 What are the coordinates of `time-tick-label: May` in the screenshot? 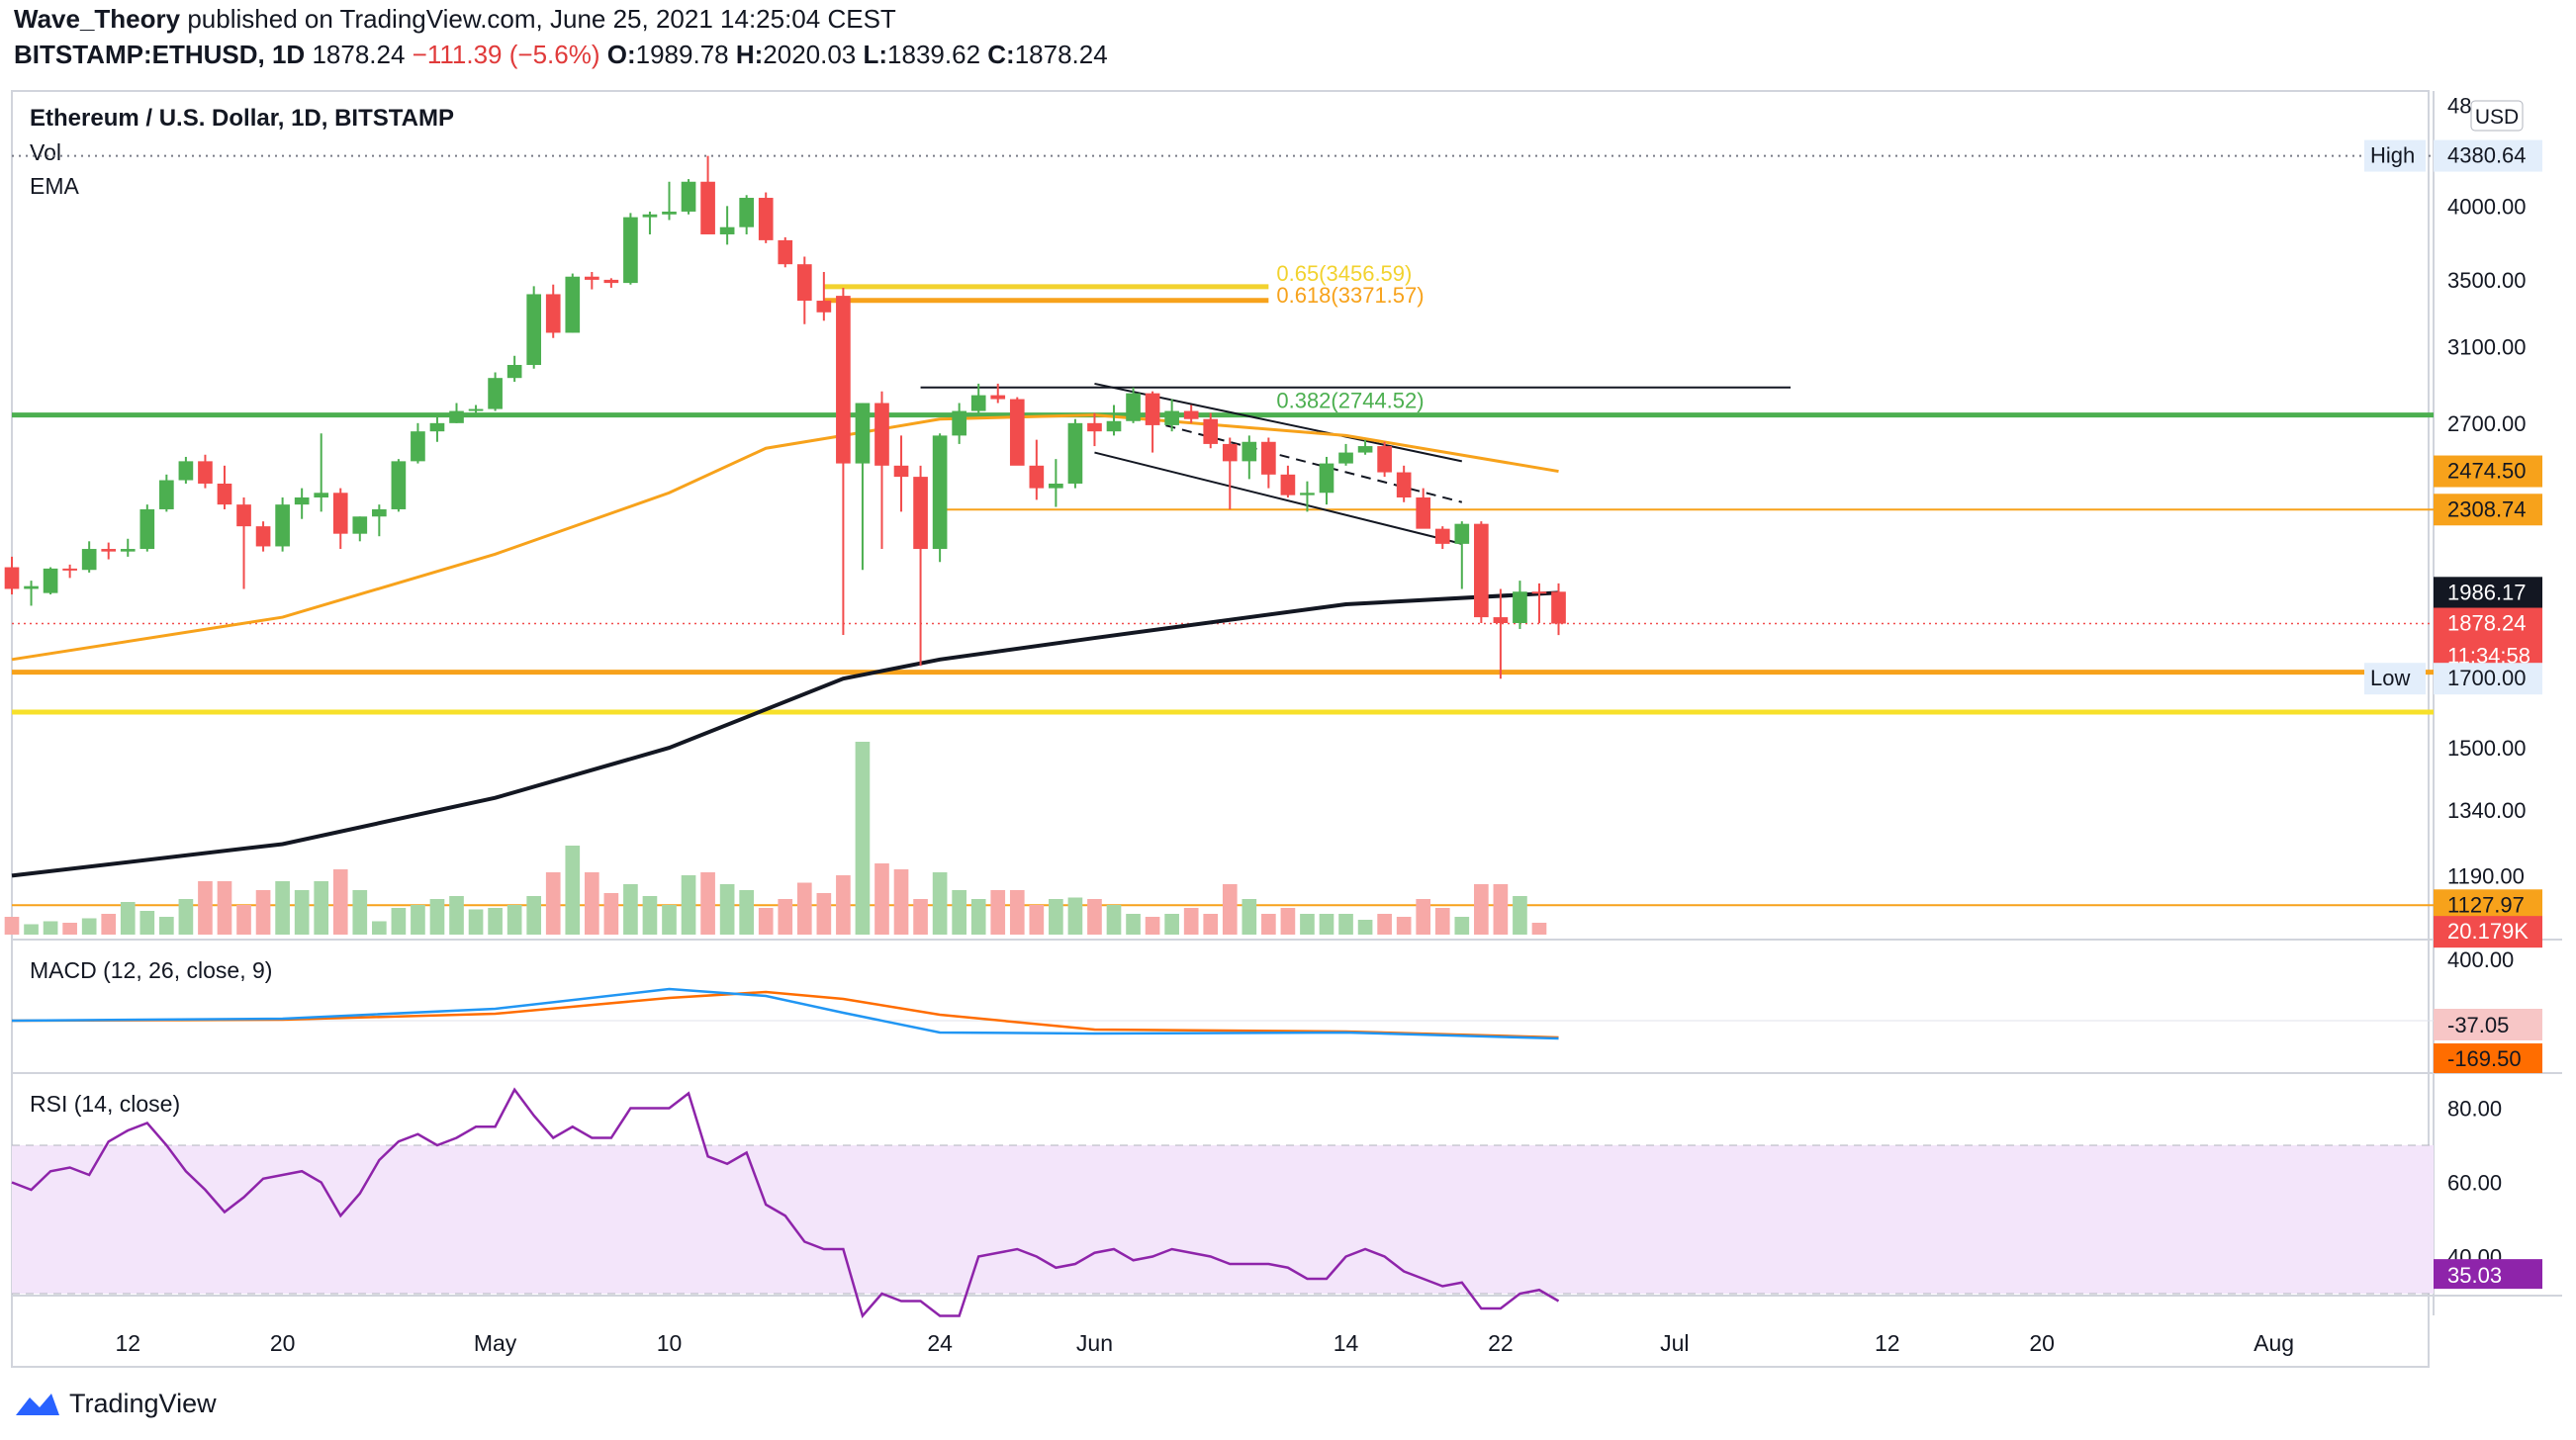 It's located at (496, 1343).